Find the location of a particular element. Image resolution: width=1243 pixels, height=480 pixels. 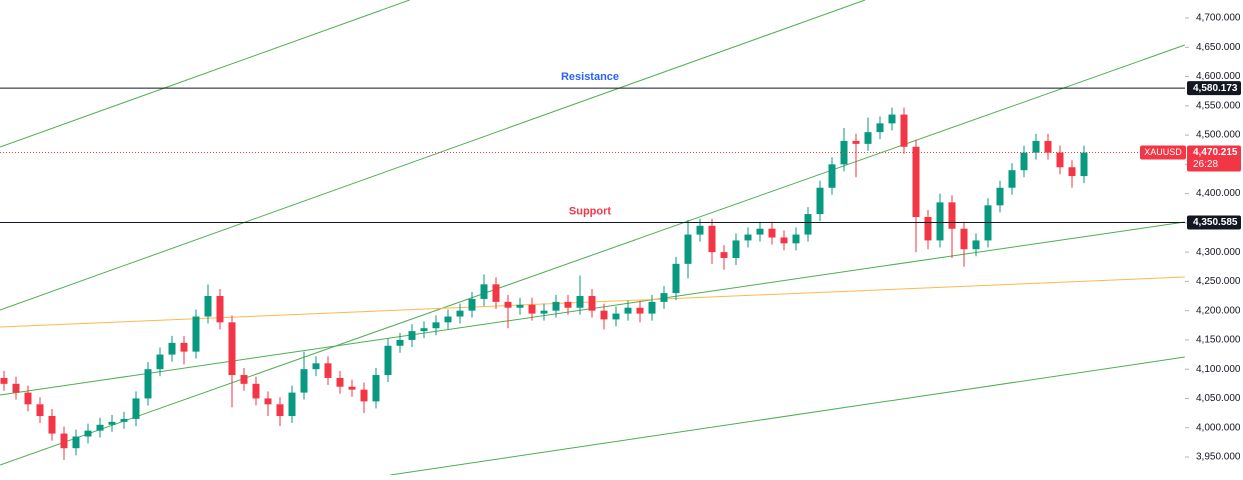

level-price-label: 4,580.173 is located at coordinates (1215, 88).